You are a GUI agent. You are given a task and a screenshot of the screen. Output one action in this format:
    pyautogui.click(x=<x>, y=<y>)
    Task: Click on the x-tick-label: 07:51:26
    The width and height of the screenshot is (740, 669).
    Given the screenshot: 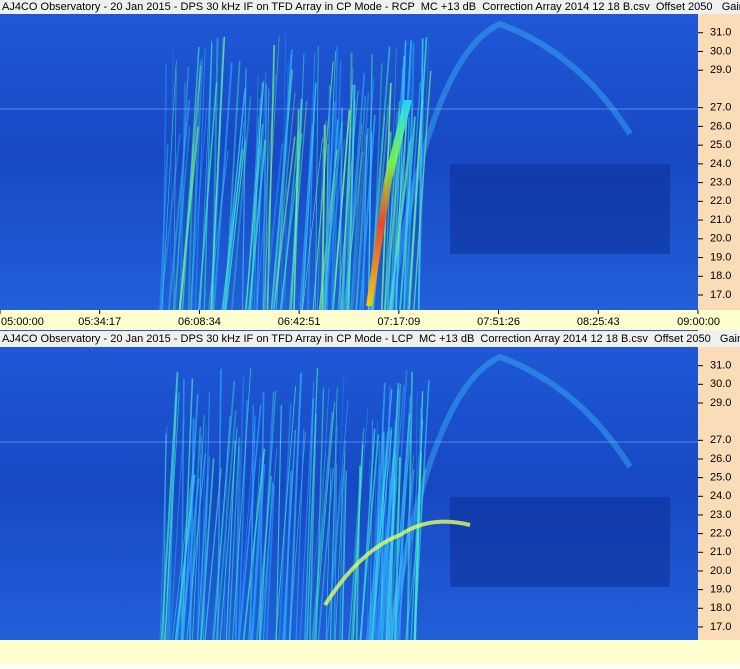 What is the action you would take?
    pyautogui.click(x=498, y=322)
    